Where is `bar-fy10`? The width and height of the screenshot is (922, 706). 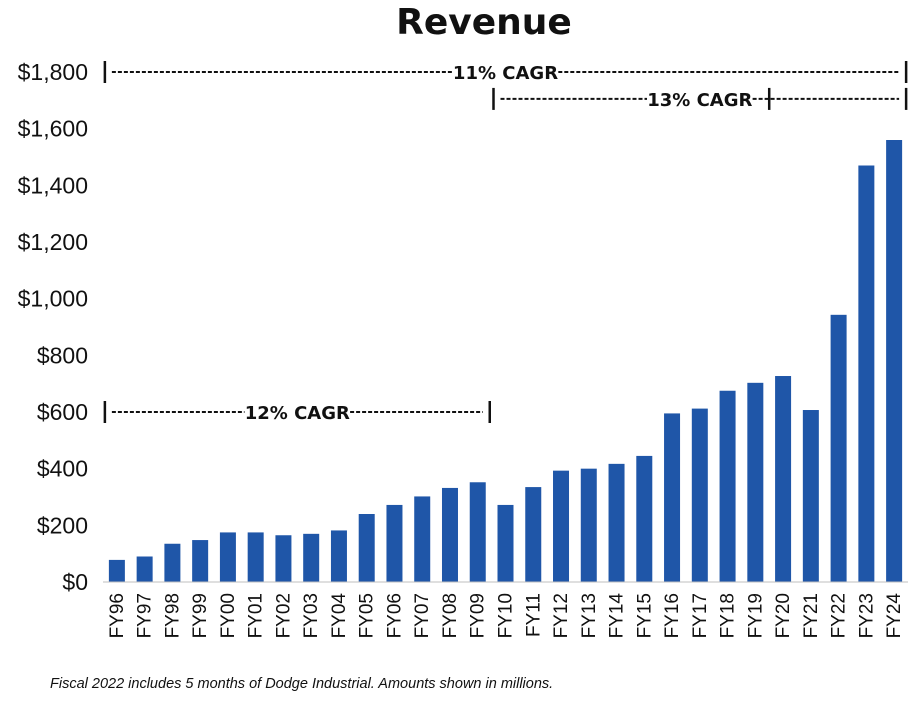 bar-fy10 is located at coordinates (505, 543).